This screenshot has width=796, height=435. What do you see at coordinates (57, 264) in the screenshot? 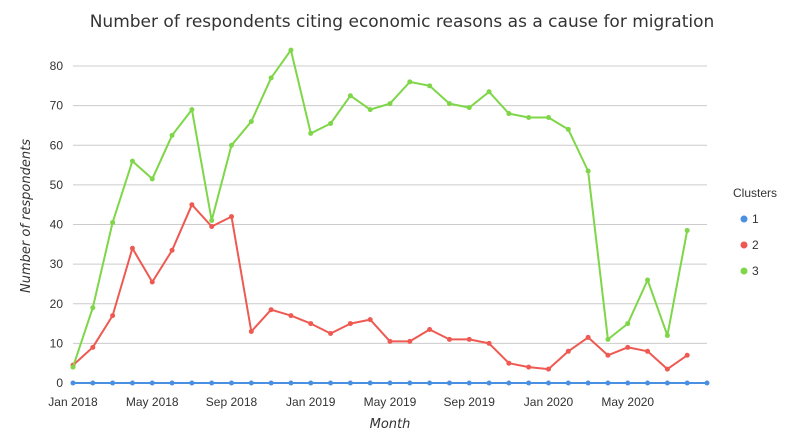
I see `y-tick-label: 30` at bounding box center [57, 264].